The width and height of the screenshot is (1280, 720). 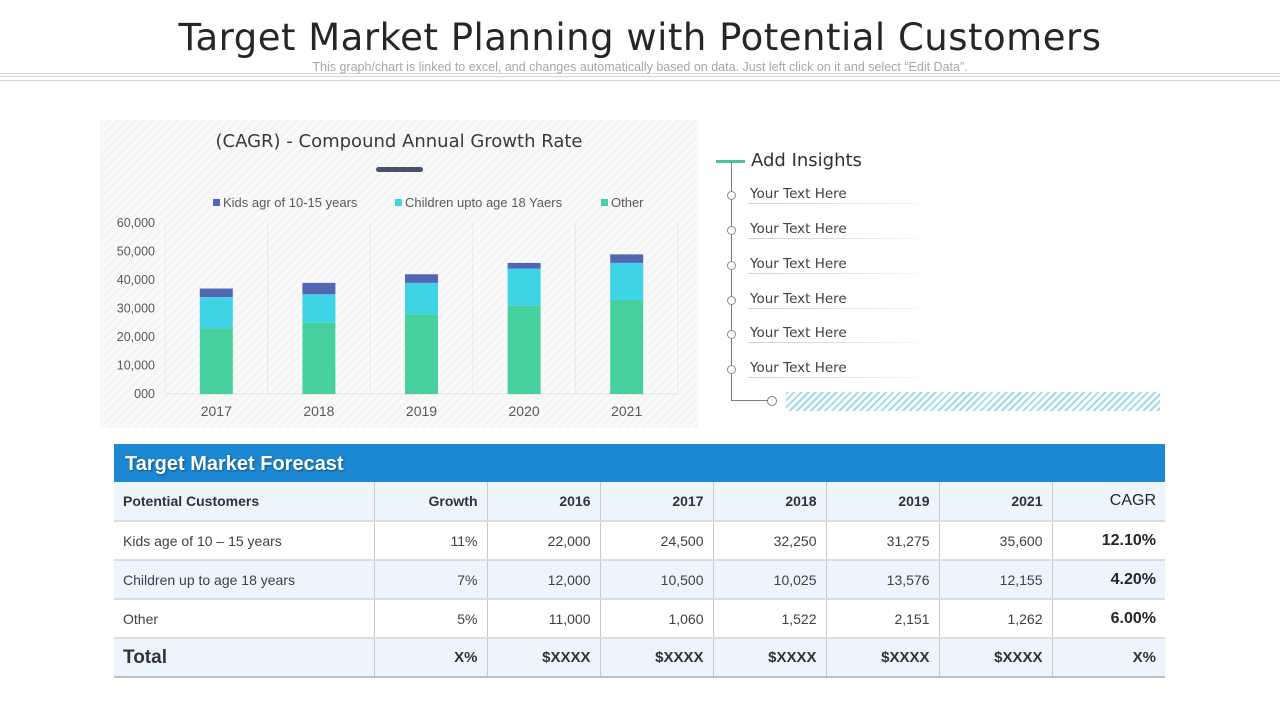 What do you see at coordinates (244, 619) in the screenshot?
I see `row-label-cell: Other` at bounding box center [244, 619].